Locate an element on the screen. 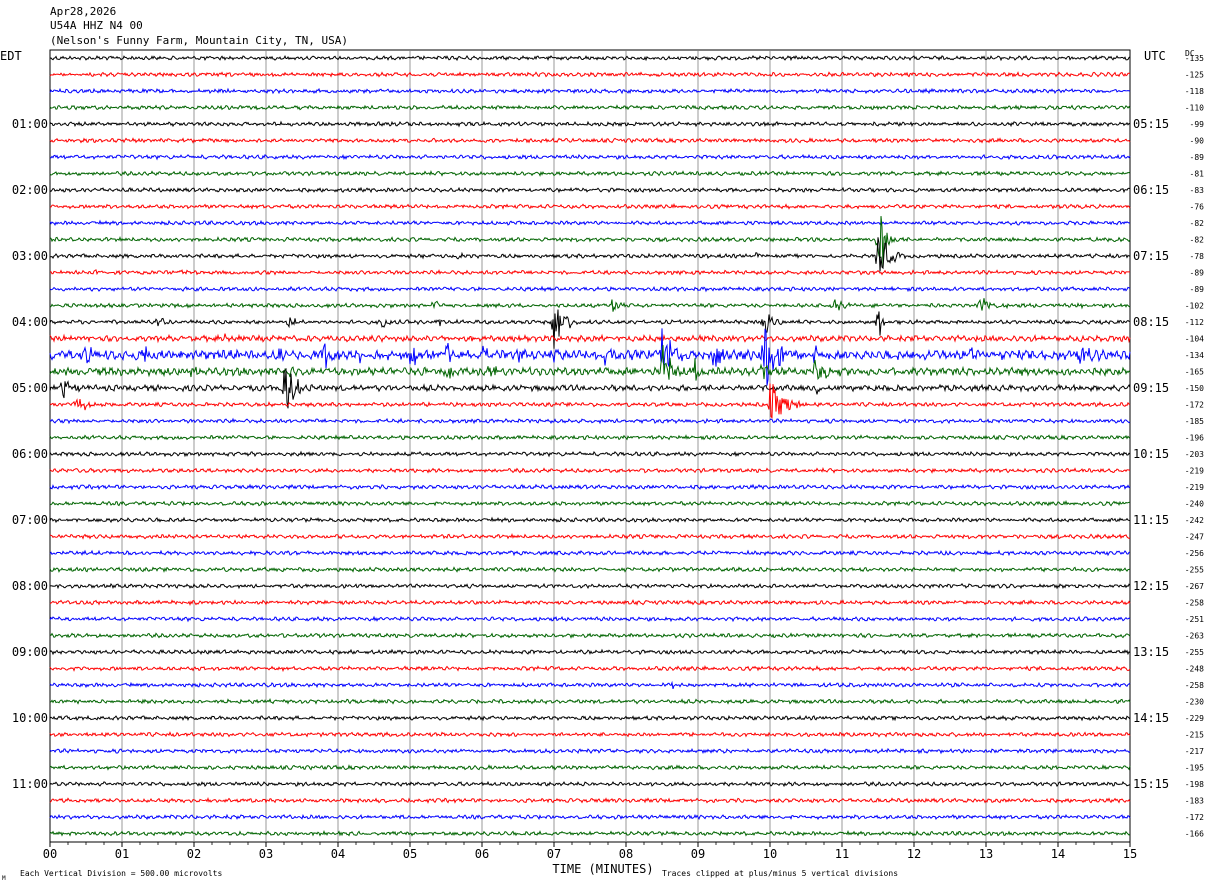 The height and width of the screenshot is (886, 1210). dc-offset-label: -251 is located at coordinates (1194, 619).